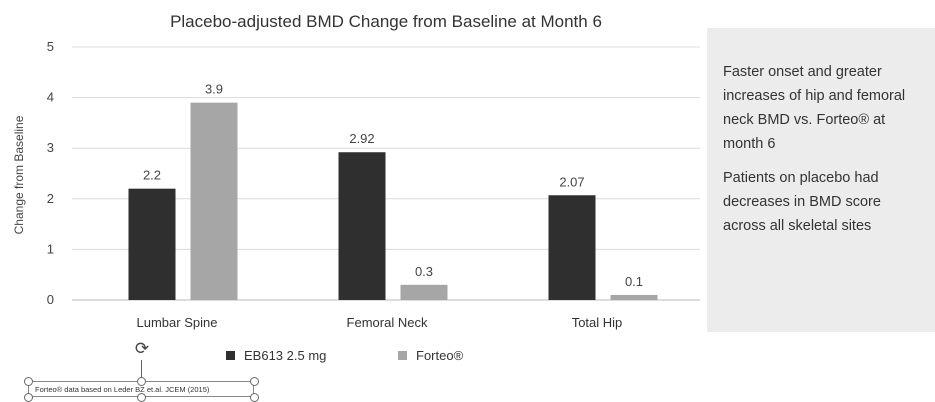 The image size is (935, 402). I want to click on rotate-handle-stem, so click(141, 370).